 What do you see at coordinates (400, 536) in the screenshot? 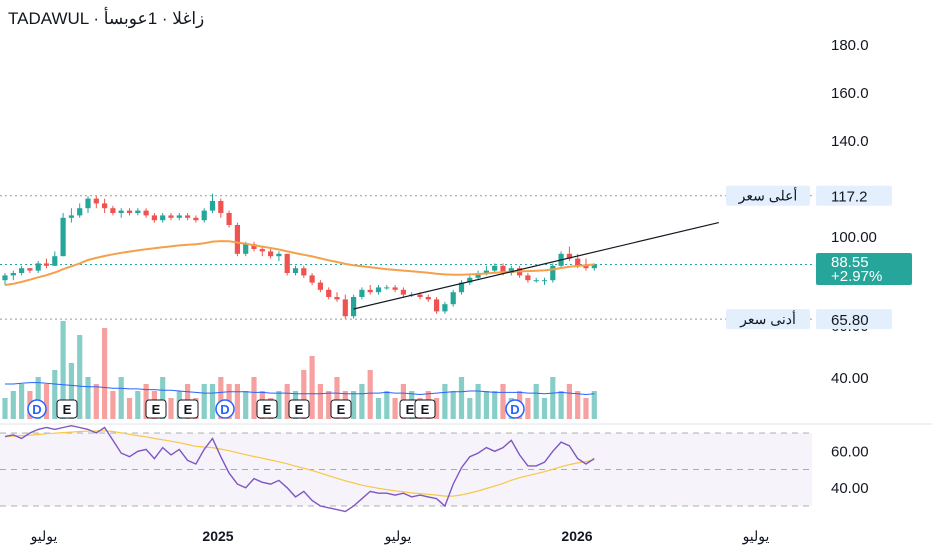
I see `time-axis: يوليو 2025 يوليو 2026 يوليو` at bounding box center [400, 536].